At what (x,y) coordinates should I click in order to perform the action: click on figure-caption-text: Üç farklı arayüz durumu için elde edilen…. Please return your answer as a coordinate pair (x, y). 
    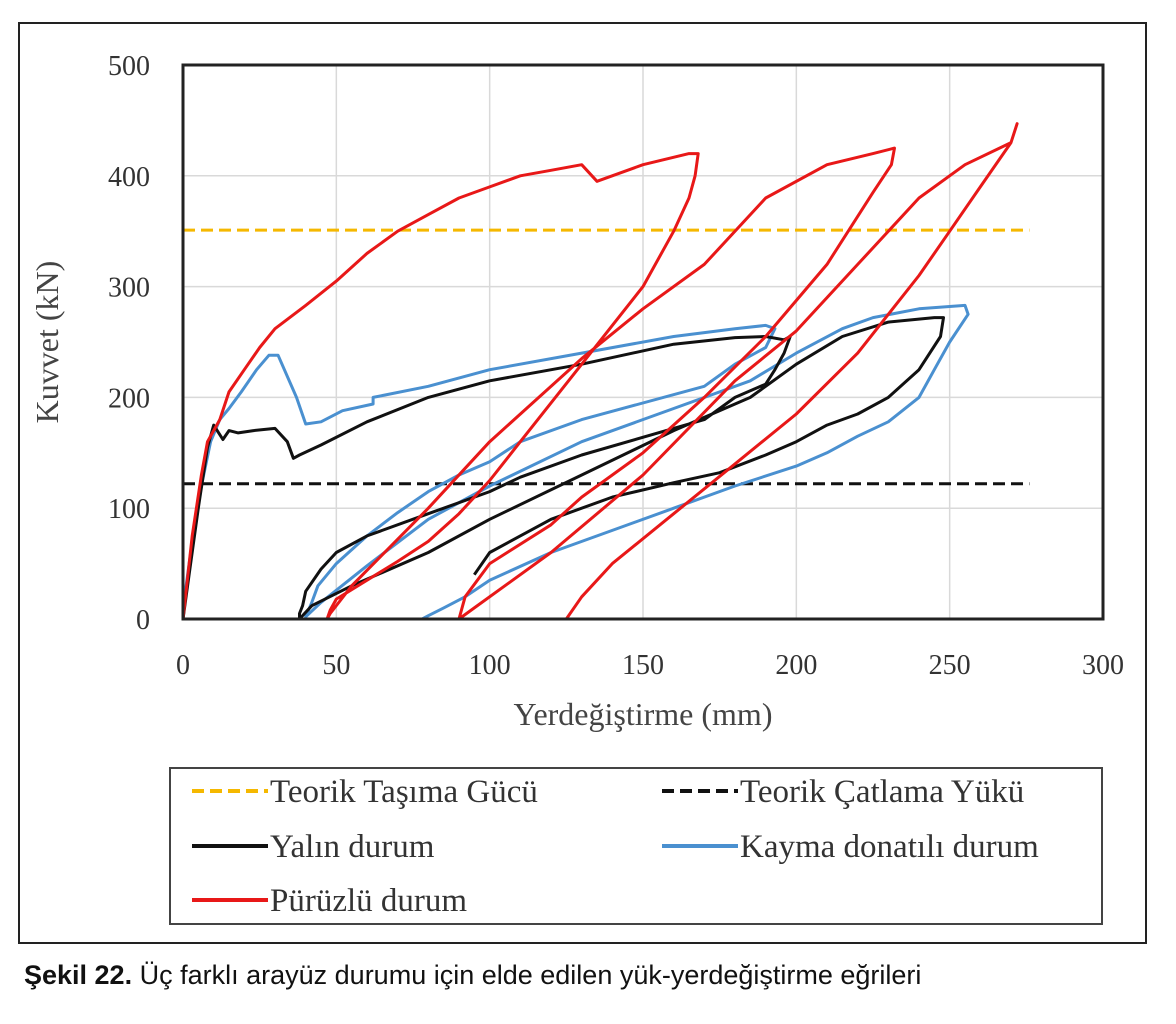
    Looking at the image, I should click on (530, 975).